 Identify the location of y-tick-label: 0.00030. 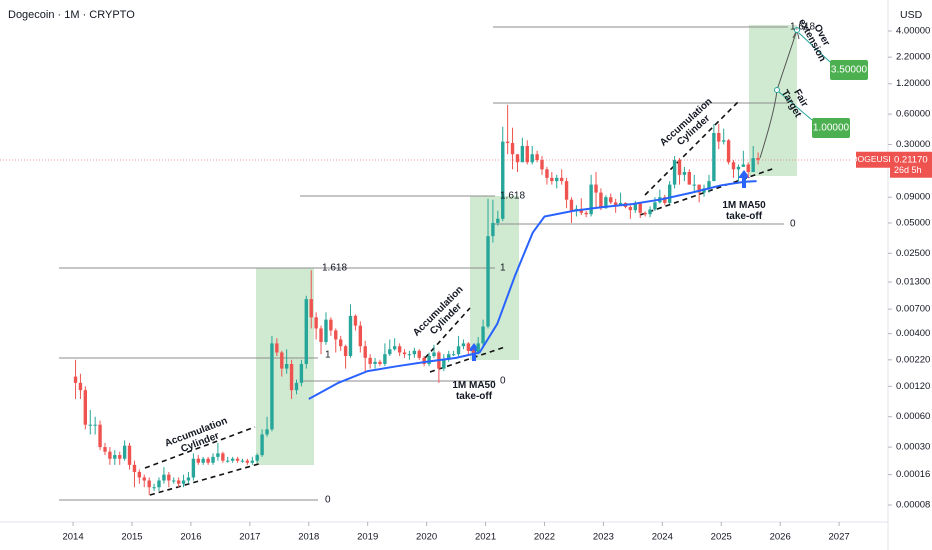
(913, 447).